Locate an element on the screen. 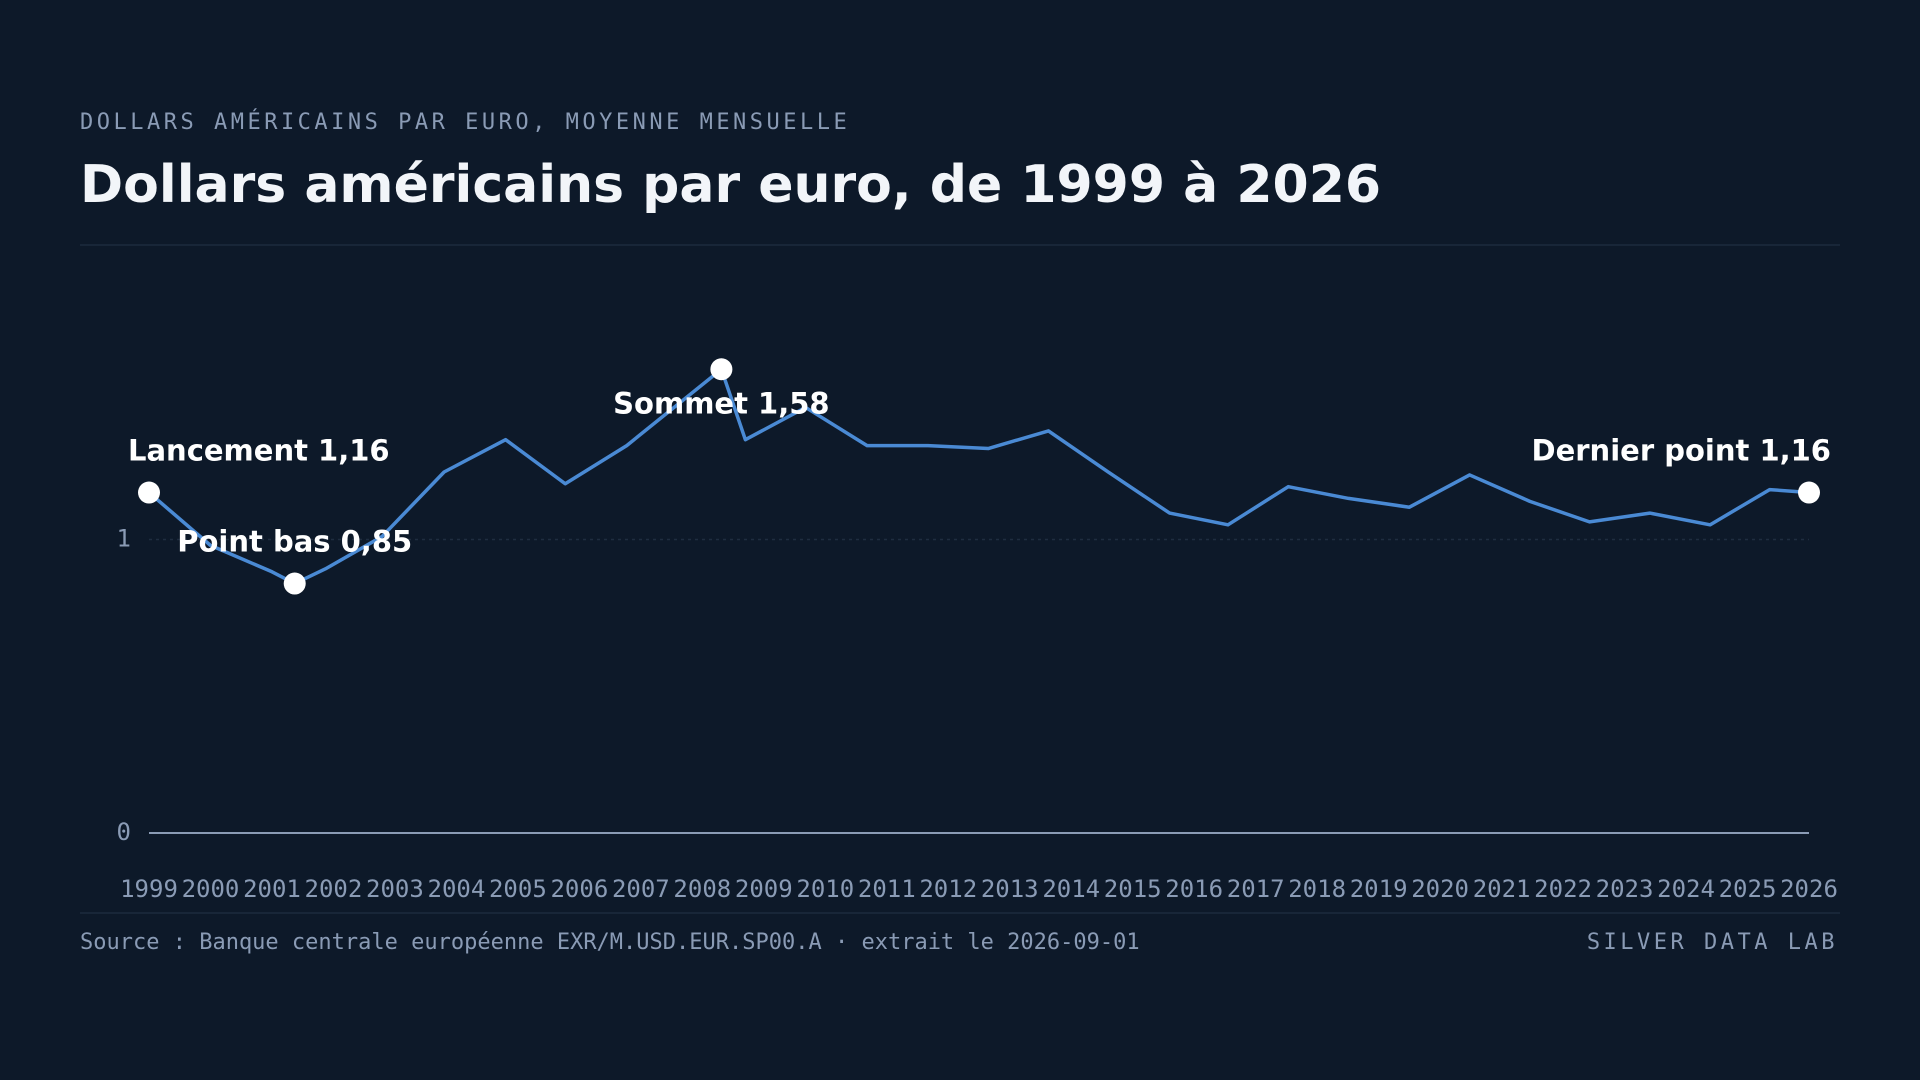  x-tick-label: 2003 is located at coordinates (395, 889).